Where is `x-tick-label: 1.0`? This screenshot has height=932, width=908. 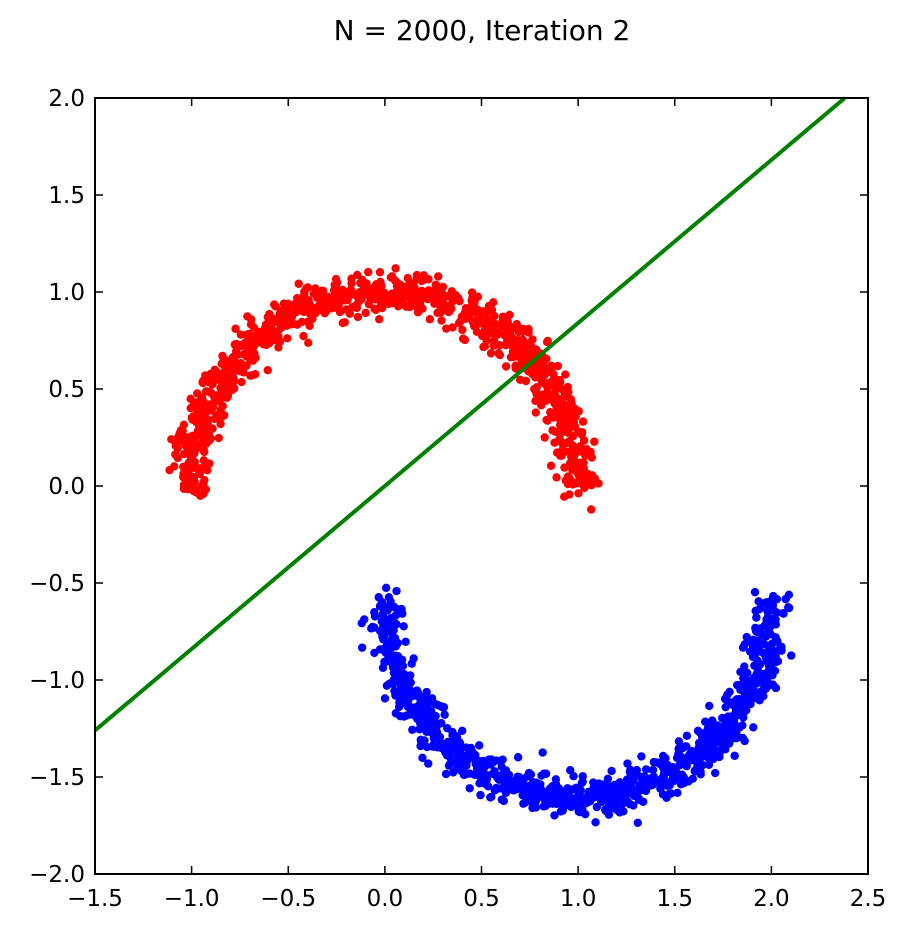 x-tick-label: 1.0 is located at coordinates (578, 899).